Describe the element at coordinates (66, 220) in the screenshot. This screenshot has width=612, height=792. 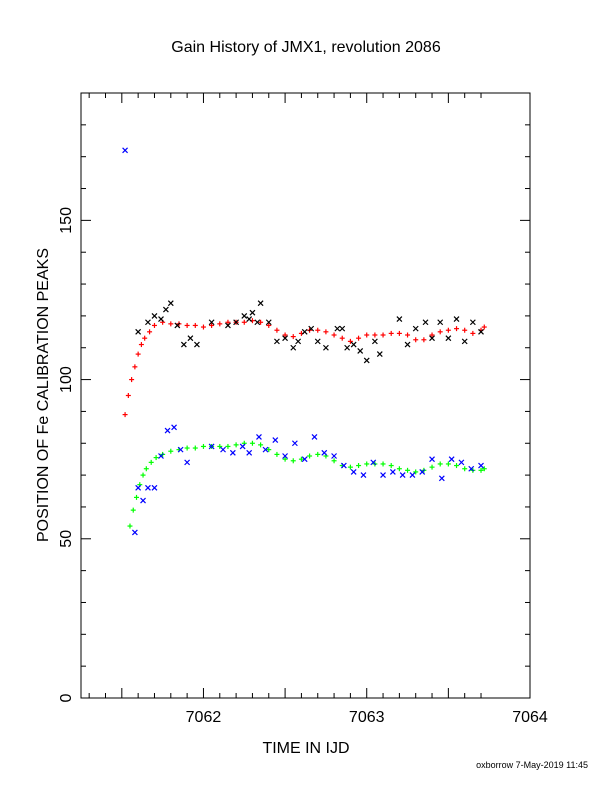
I see `y-tick-label: 150` at that location.